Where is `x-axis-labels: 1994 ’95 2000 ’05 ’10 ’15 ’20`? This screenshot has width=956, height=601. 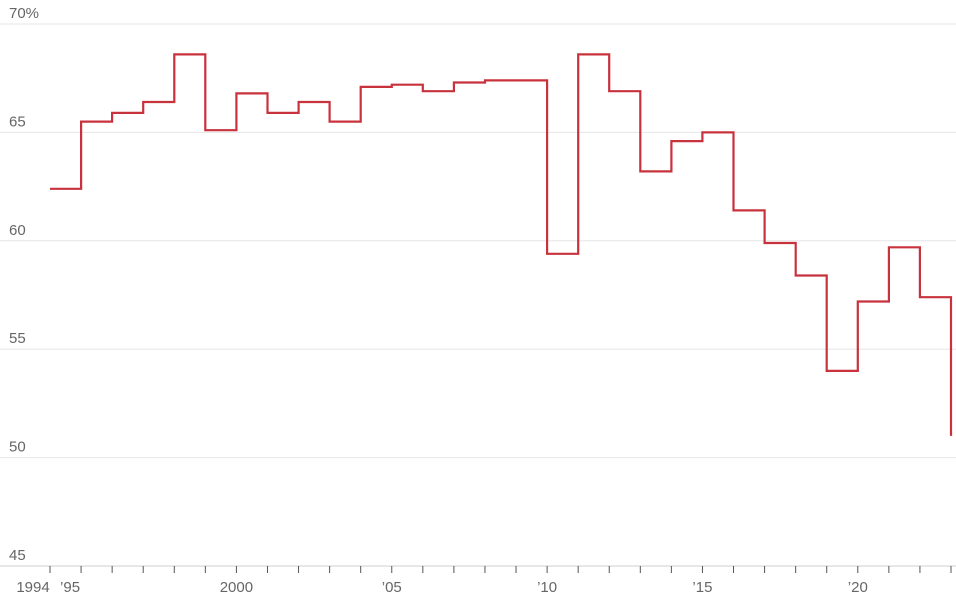 x-axis-labels: 1994 ’95 2000 ’05 ’10 ’15 ’20 is located at coordinates (441, 587).